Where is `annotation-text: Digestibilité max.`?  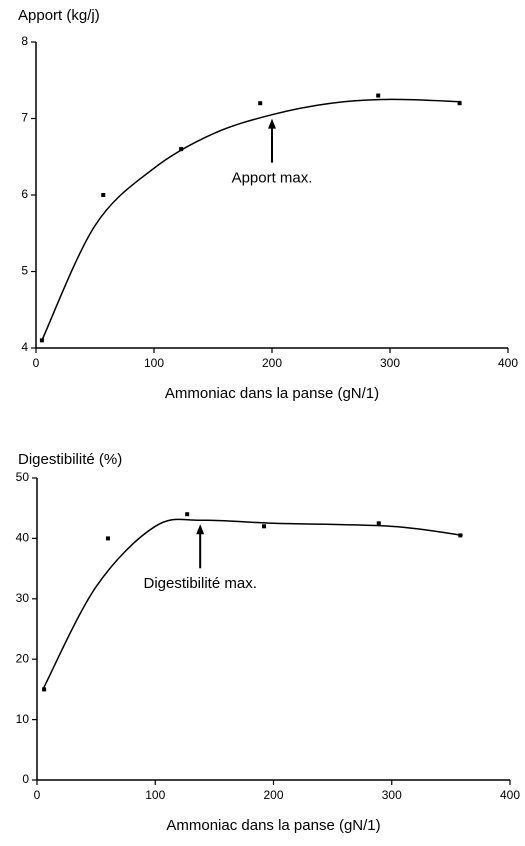
annotation-text: Digestibilité max. is located at coordinates (199, 583).